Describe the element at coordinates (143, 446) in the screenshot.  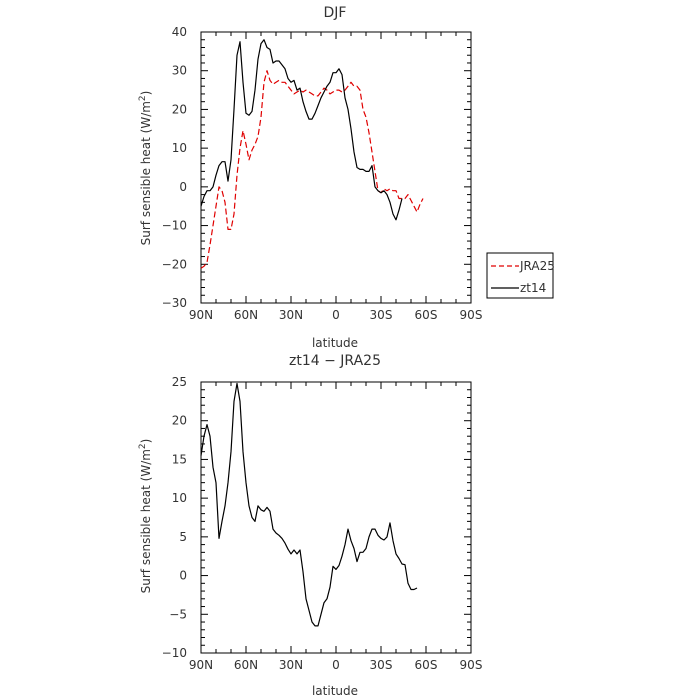
I see `bottom-chart-ylabel-sup: 2` at that location.